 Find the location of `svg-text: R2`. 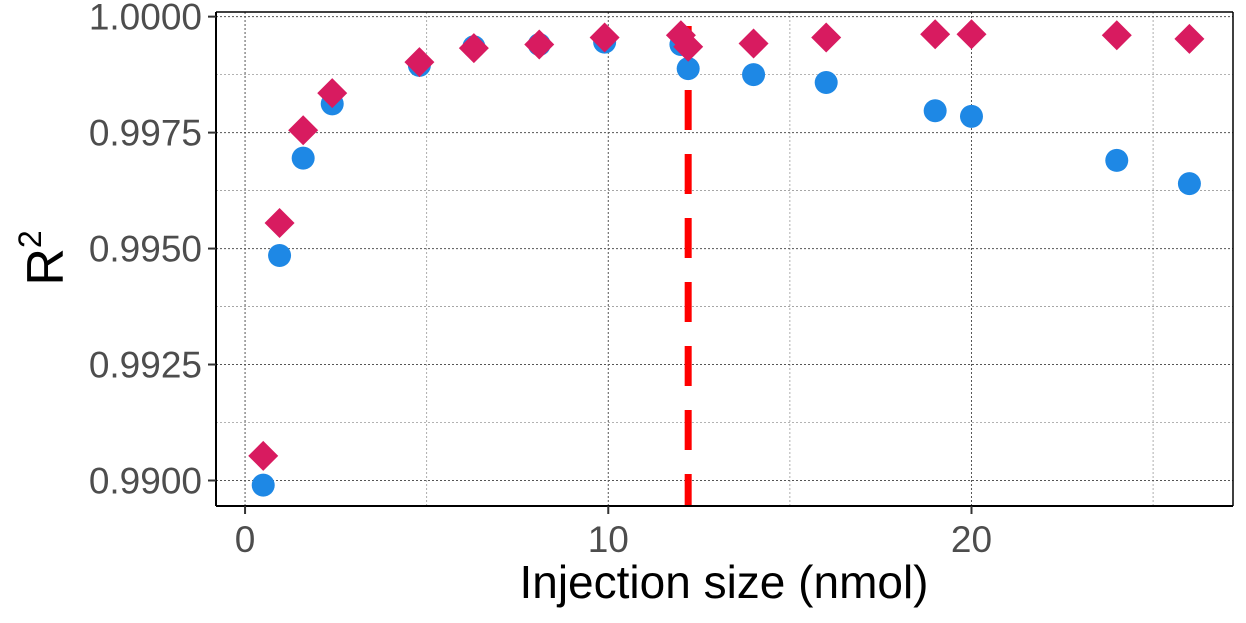

svg-text: R2 is located at coordinates (43, 257).